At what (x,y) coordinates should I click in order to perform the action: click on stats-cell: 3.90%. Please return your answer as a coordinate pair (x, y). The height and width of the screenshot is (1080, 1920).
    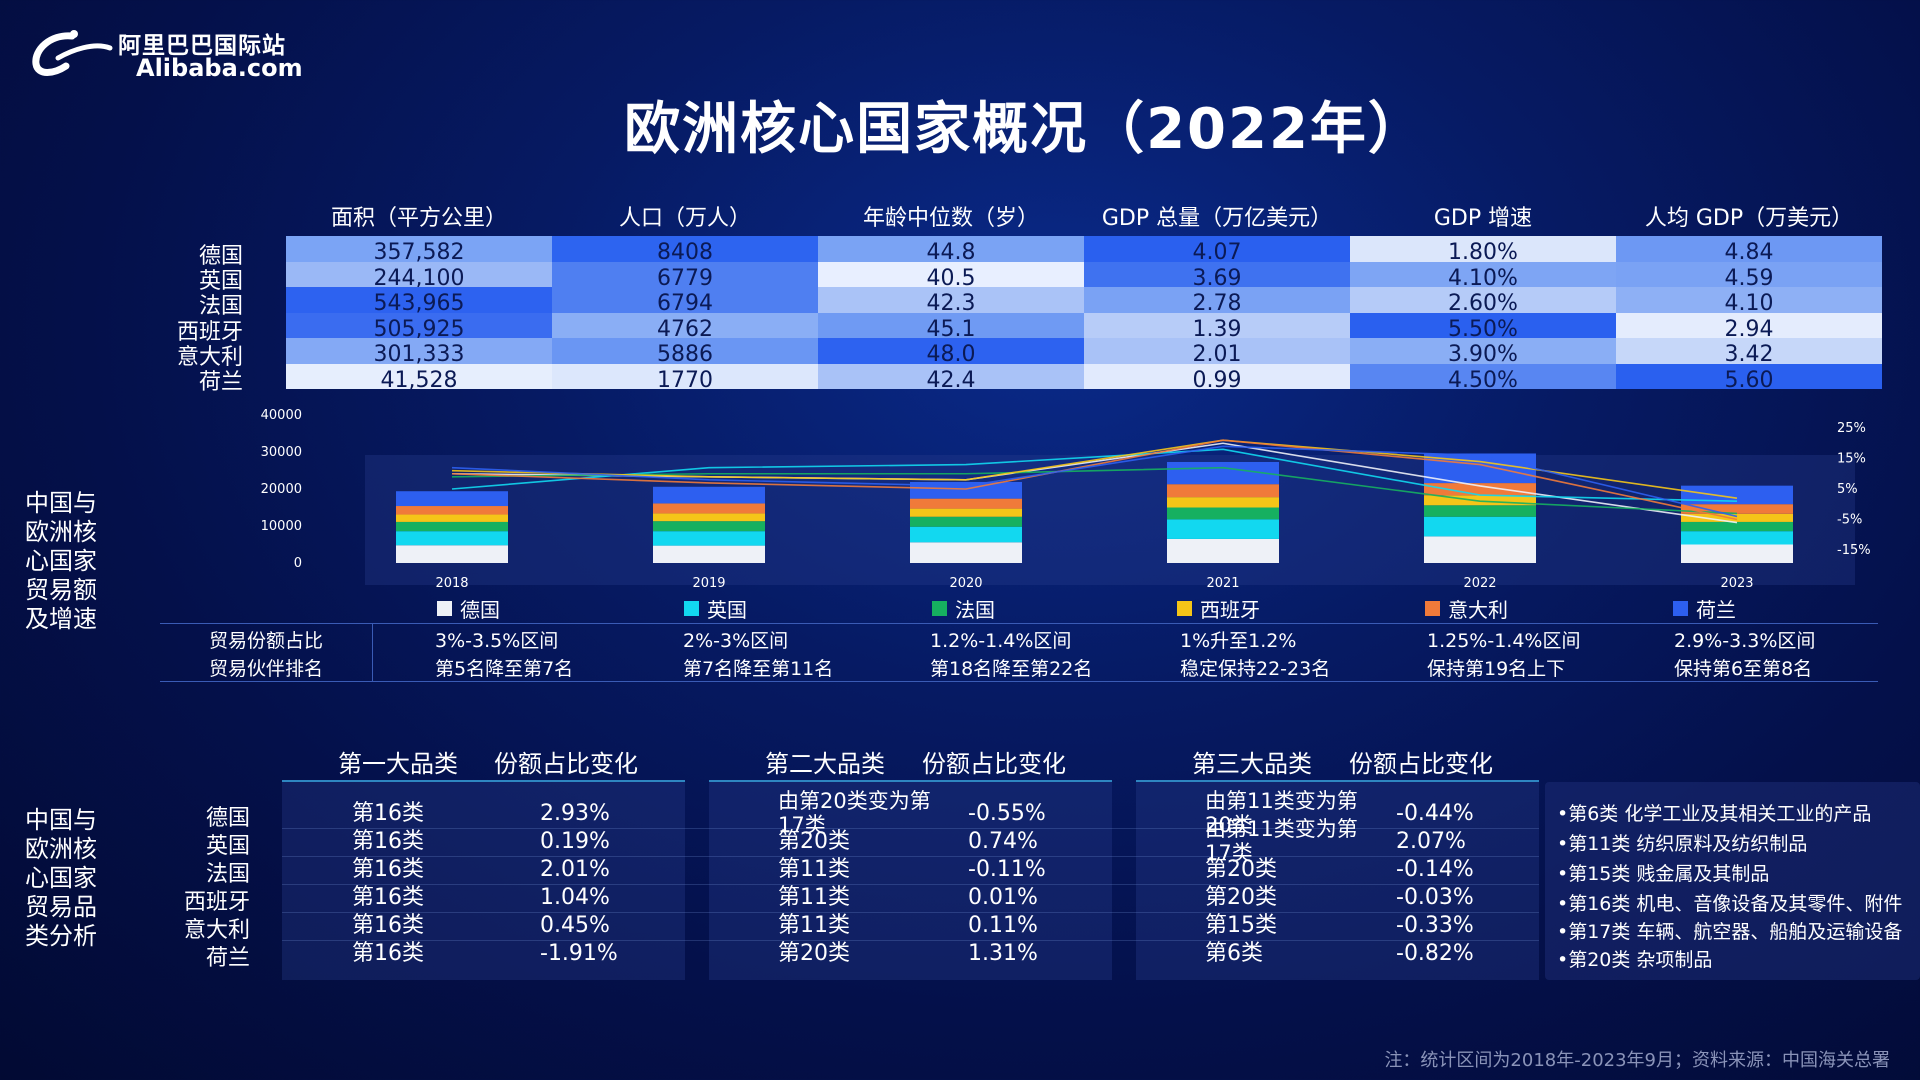
    Looking at the image, I should click on (1483, 351).